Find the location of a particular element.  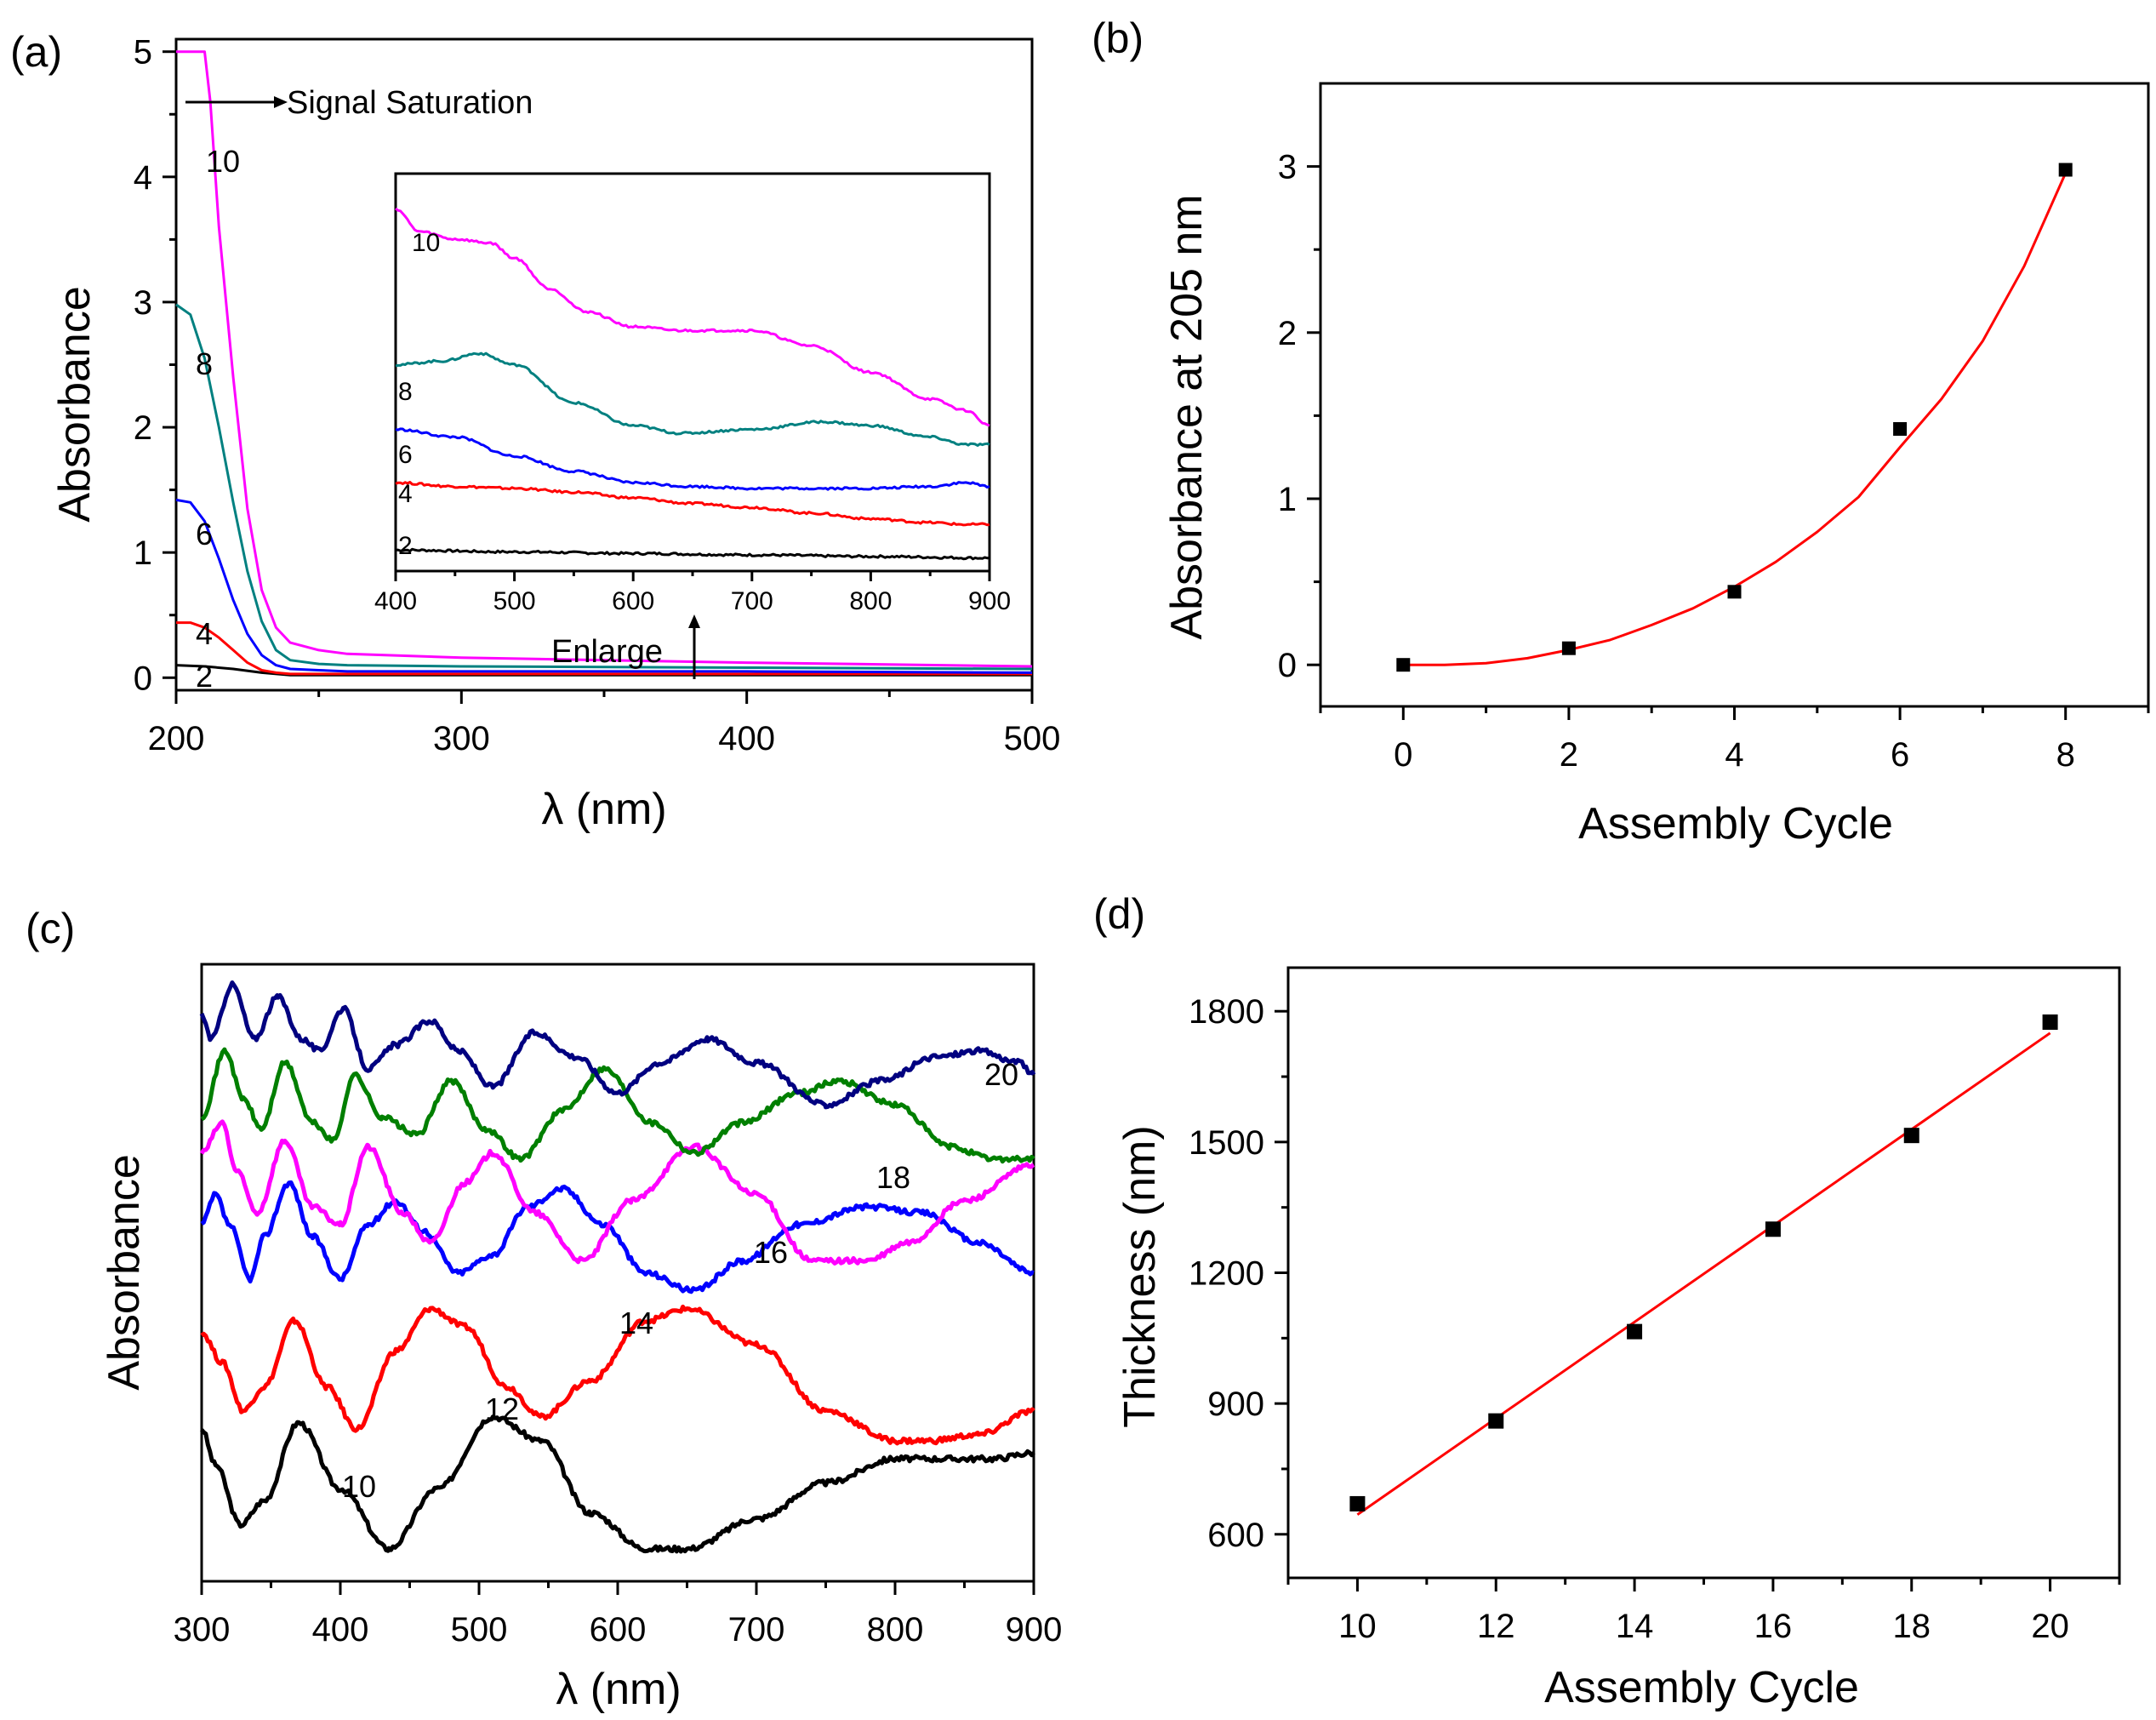

panel-a-inset-x-tick-label: 400 is located at coordinates (395, 601).